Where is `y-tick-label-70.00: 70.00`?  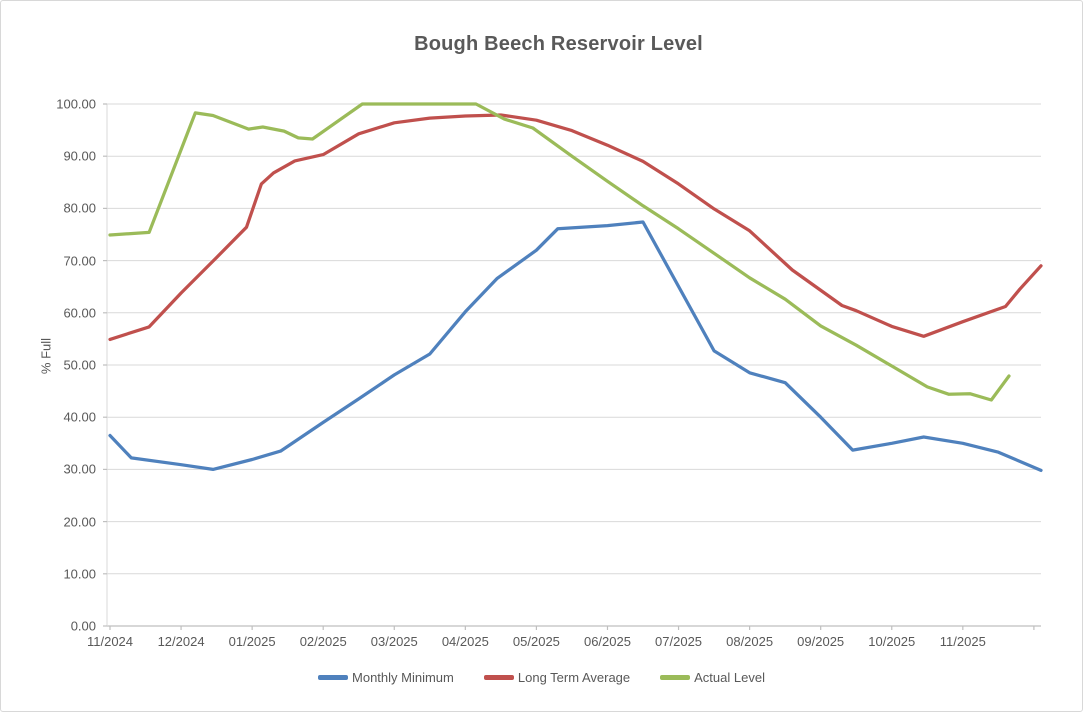
y-tick-label-70.00: 70.00 is located at coordinates (79, 261).